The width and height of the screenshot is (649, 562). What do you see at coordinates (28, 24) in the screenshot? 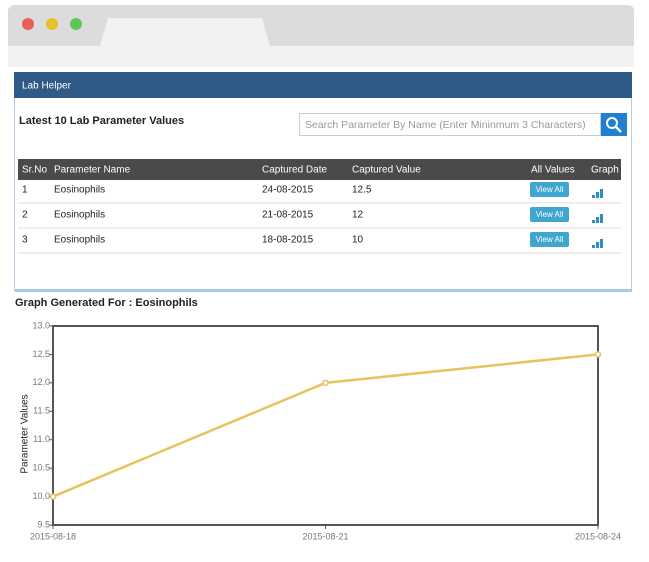
I see `close-dot` at bounding box center [28, 24].